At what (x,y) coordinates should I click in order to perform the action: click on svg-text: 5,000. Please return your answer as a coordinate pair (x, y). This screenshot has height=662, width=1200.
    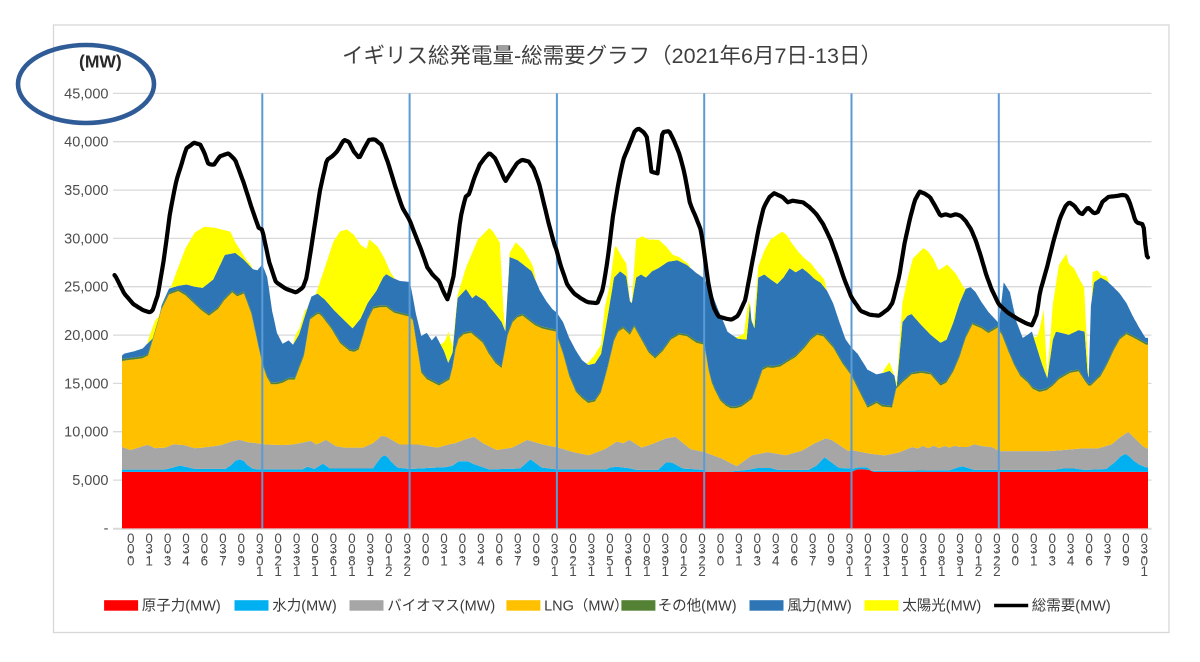
    Looking at the image, I should click on (90, 481).